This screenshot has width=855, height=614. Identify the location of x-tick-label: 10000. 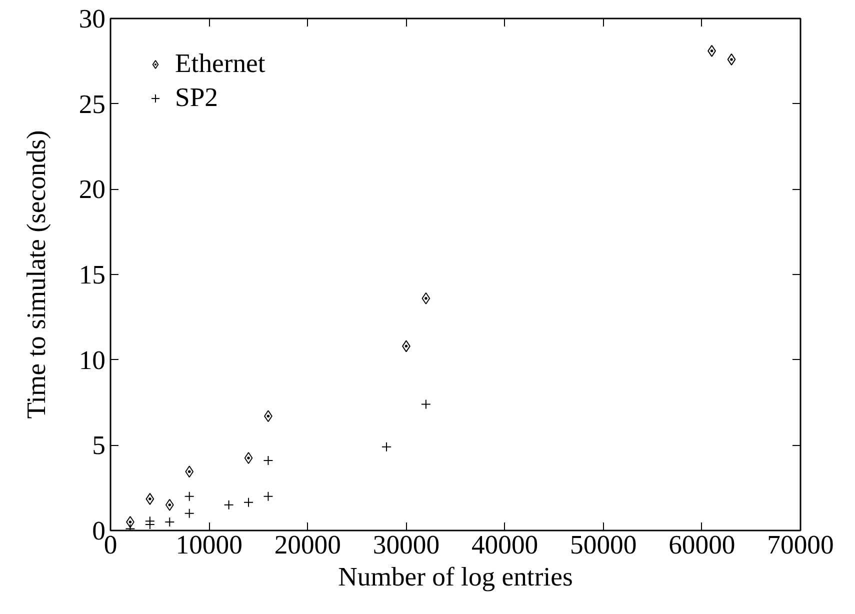
(209, 545).